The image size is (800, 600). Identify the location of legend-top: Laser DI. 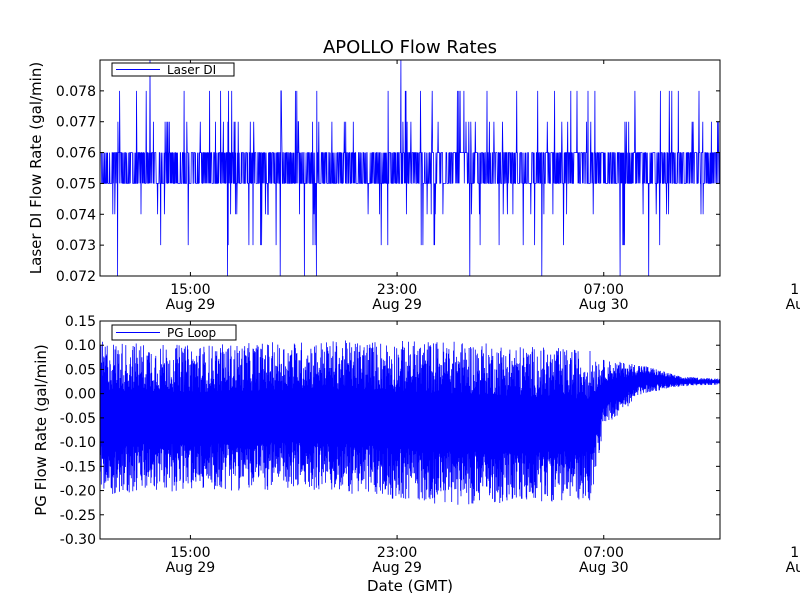
(173, 69).